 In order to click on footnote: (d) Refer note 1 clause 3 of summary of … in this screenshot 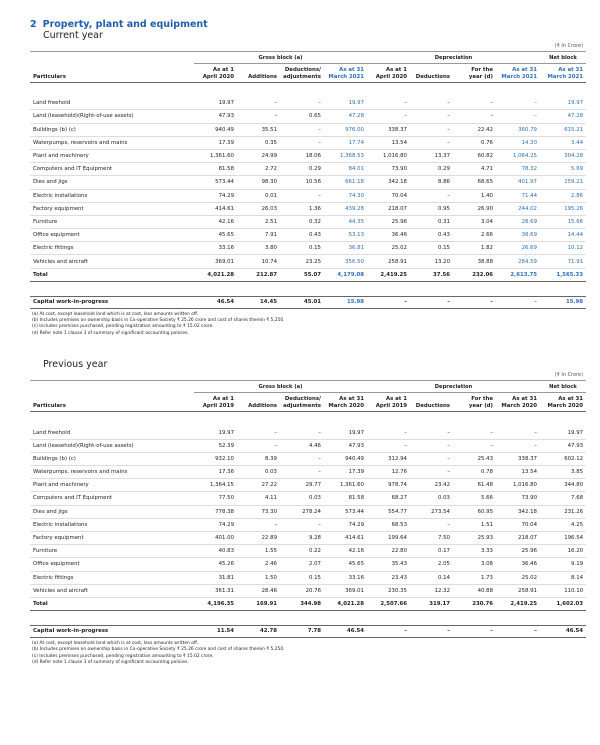, I will do `click(110, 333)`.